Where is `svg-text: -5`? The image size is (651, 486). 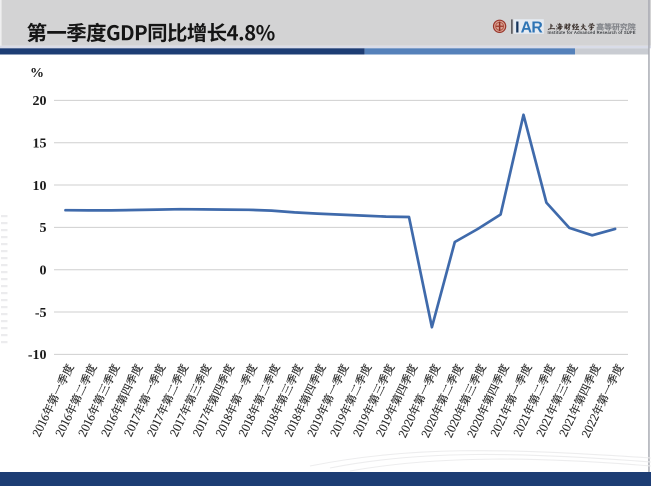
svg-text: -5 is located at coordinates (41, 313).